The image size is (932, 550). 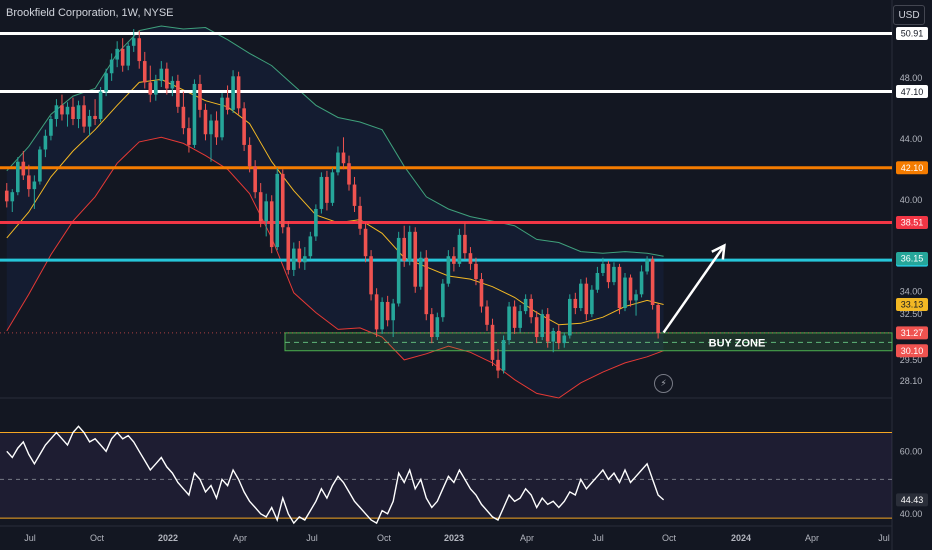 I want to click on price-badge-1: 36.15, so click(x=912, y=259).